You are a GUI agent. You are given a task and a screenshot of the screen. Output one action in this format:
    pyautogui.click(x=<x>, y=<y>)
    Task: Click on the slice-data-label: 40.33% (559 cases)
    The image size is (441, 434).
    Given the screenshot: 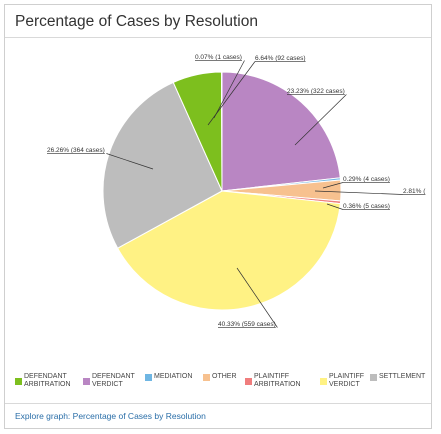 What is the action you would take?
    pyautogui.click(x=247, y=324)
    